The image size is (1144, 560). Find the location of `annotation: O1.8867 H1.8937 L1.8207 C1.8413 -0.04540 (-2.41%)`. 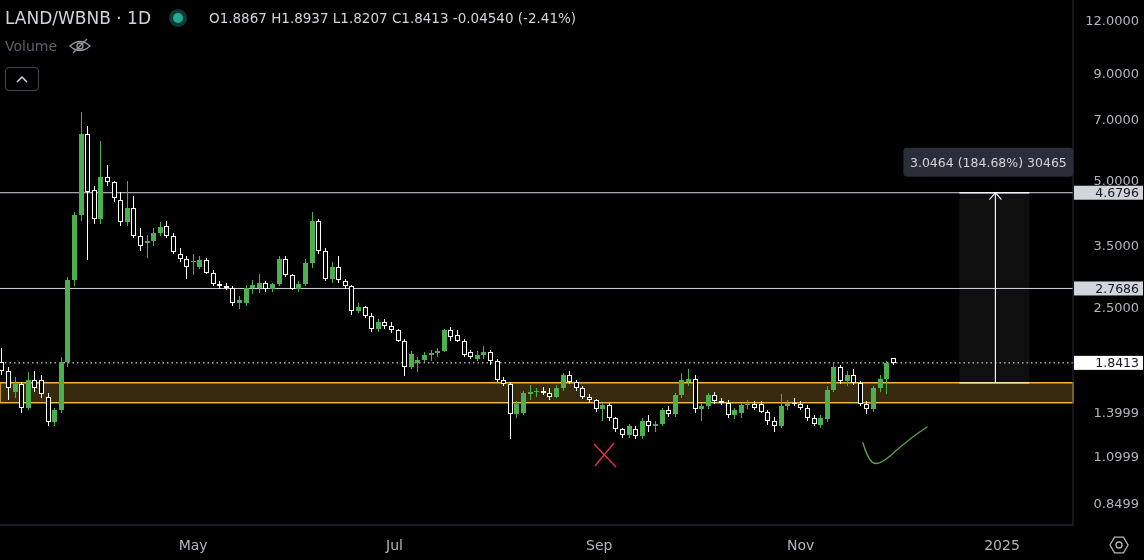

annotation: O1.8867 H1.8937 L1.8207 C1.8413 -0.04540 (-2.41%) is located at coordinates (393, 18).